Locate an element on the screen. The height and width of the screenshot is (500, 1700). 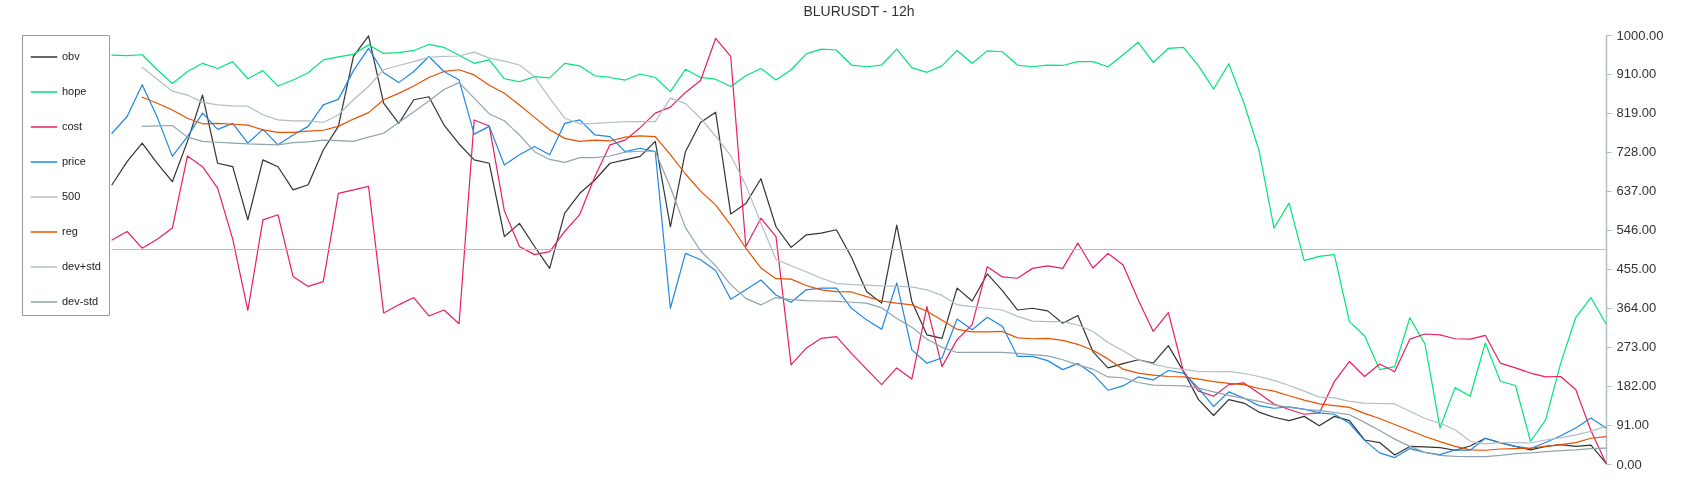
y-tick-label: 1000.00 is located at coordinates (1640, 35).